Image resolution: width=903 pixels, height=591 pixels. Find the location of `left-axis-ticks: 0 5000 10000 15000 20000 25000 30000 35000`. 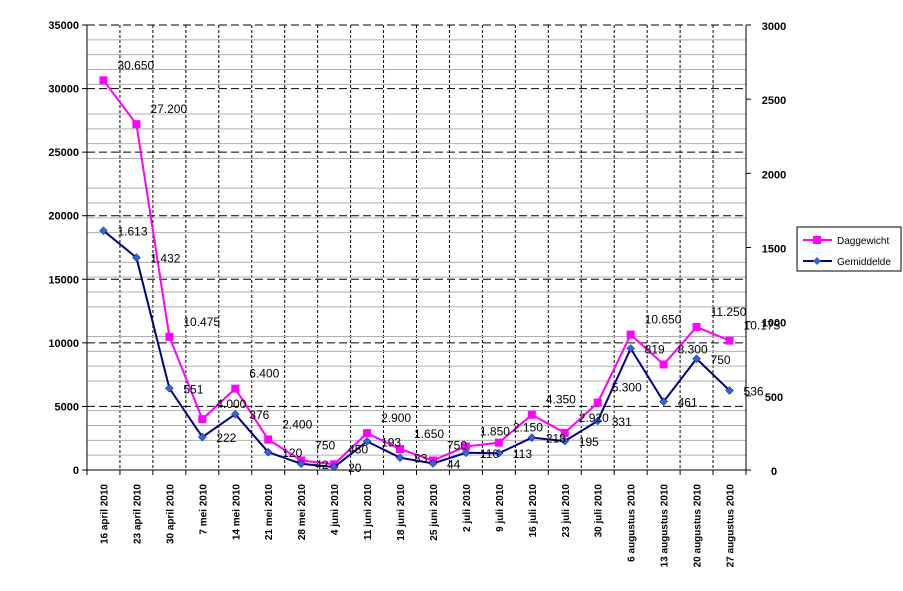

left-axis-ticks: 0 5000 10000 15000 20000 25000 30000 35000 is located at coordinates (67, 248).